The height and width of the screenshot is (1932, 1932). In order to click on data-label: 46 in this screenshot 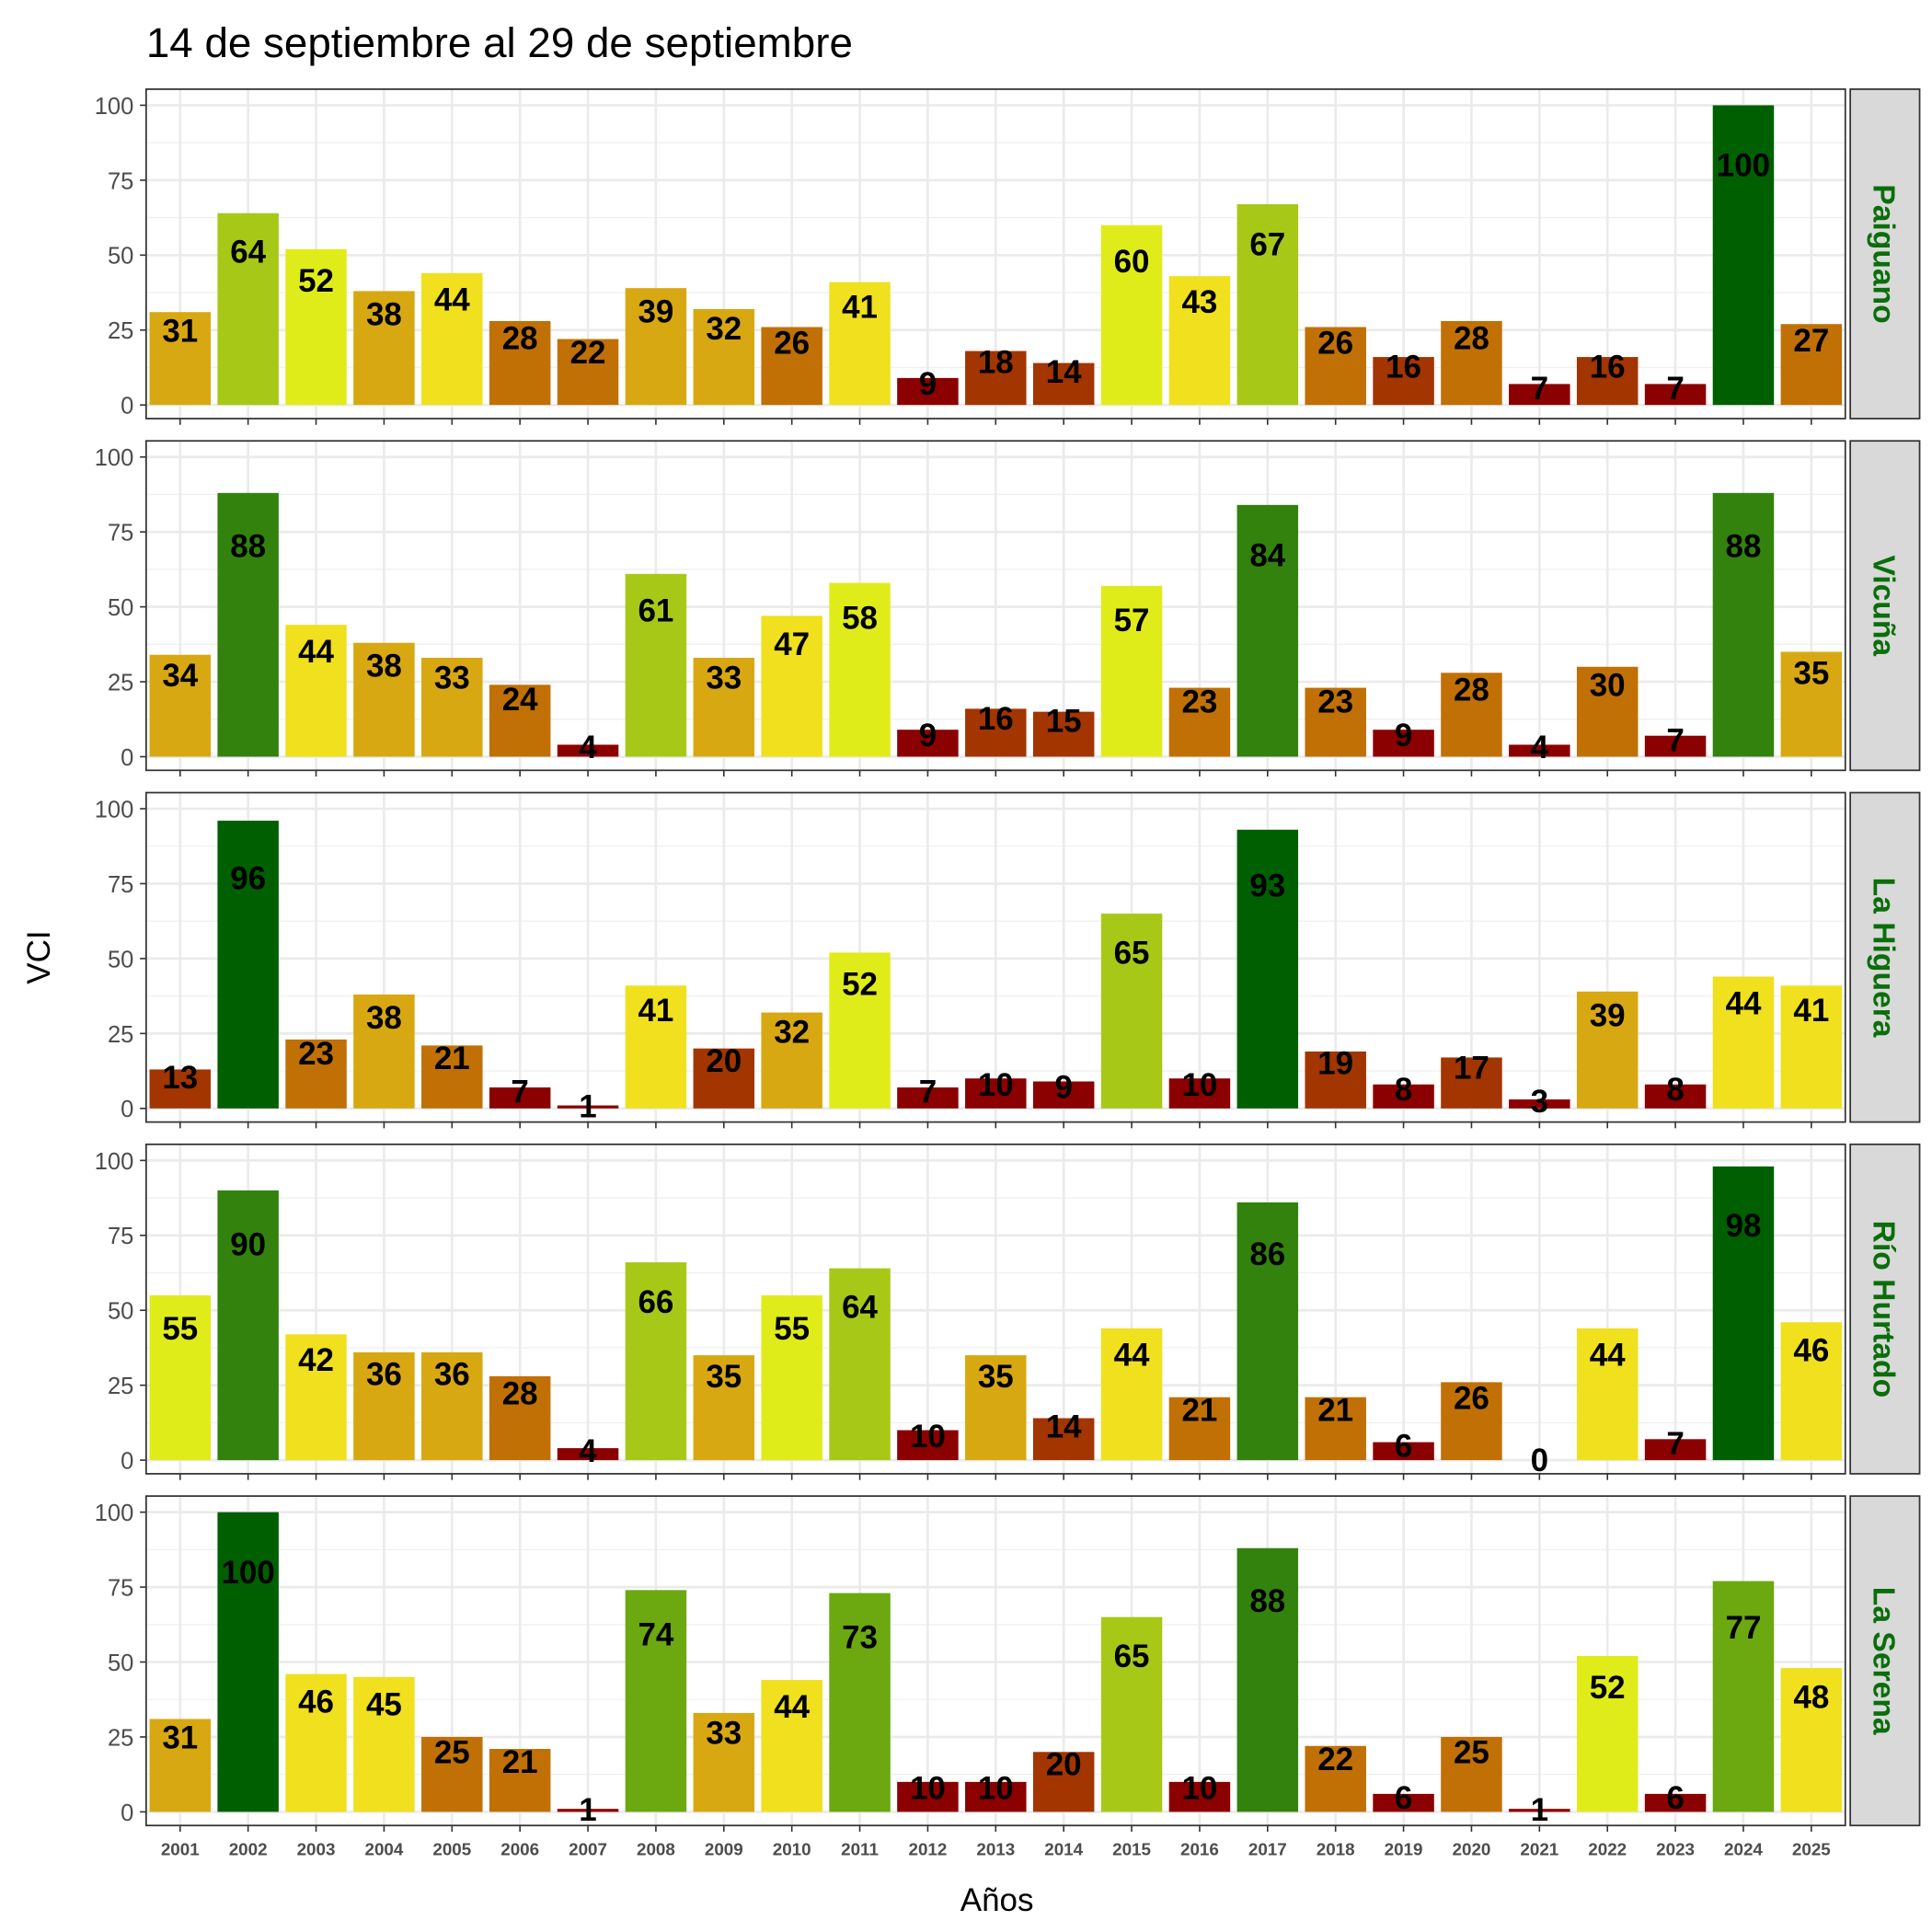, I will do `click(1811, 1350)`.